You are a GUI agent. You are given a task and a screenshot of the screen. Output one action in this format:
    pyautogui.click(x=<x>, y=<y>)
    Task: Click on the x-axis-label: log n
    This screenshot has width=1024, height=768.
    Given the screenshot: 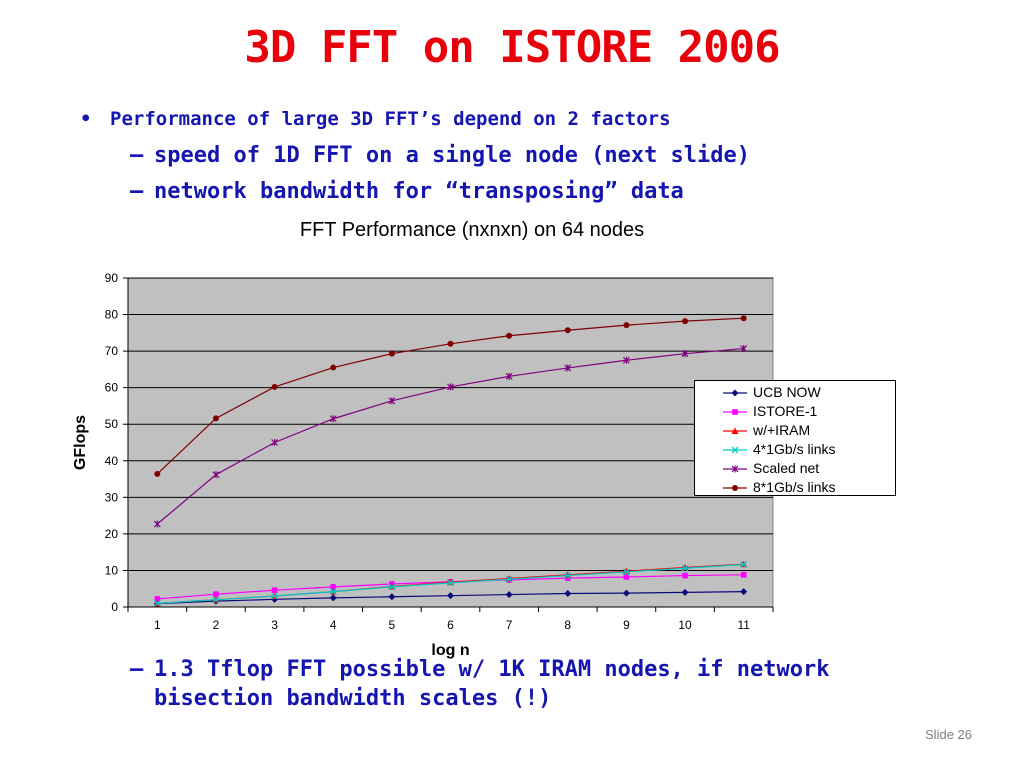 What is the action you would take?
    pyautogui.click(x=450, y=650)
    